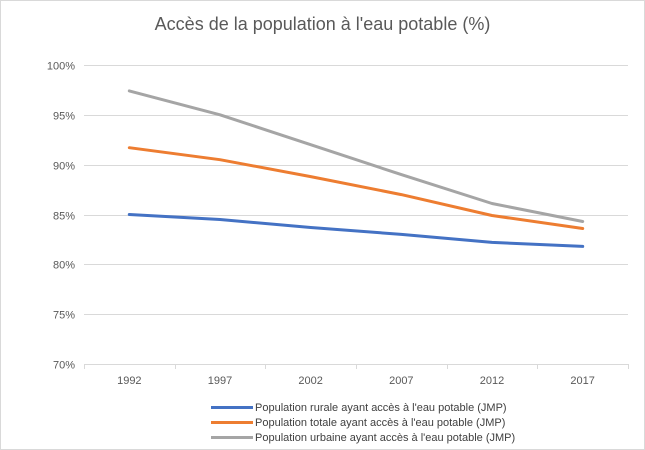 This screenshot has width=645, height=450. I want to click on x-tick-label: 1997, so click(220, 381).